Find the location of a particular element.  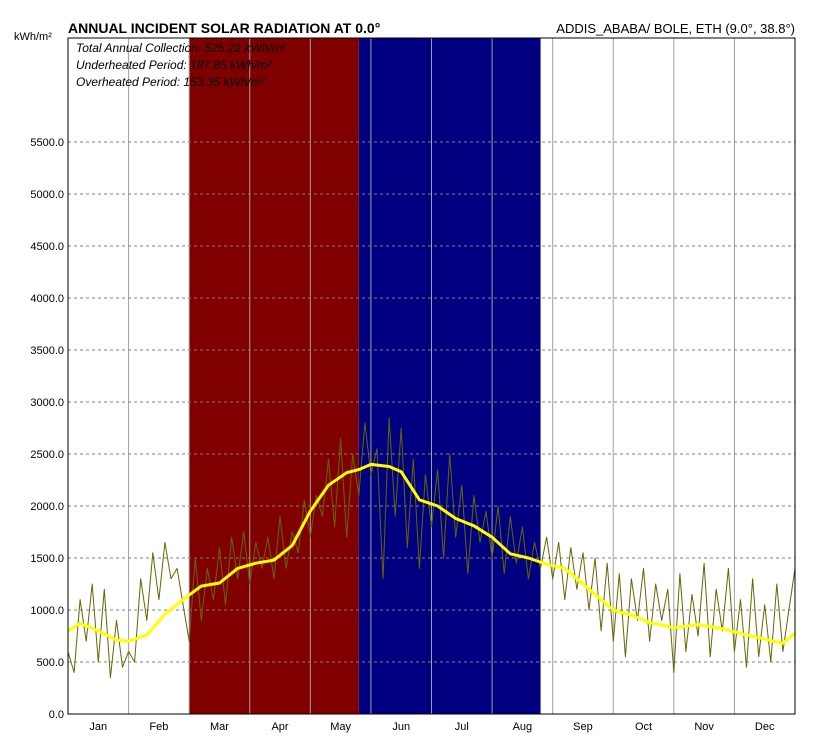

x-tick-label: Mar is located at coordinates (219, 727).